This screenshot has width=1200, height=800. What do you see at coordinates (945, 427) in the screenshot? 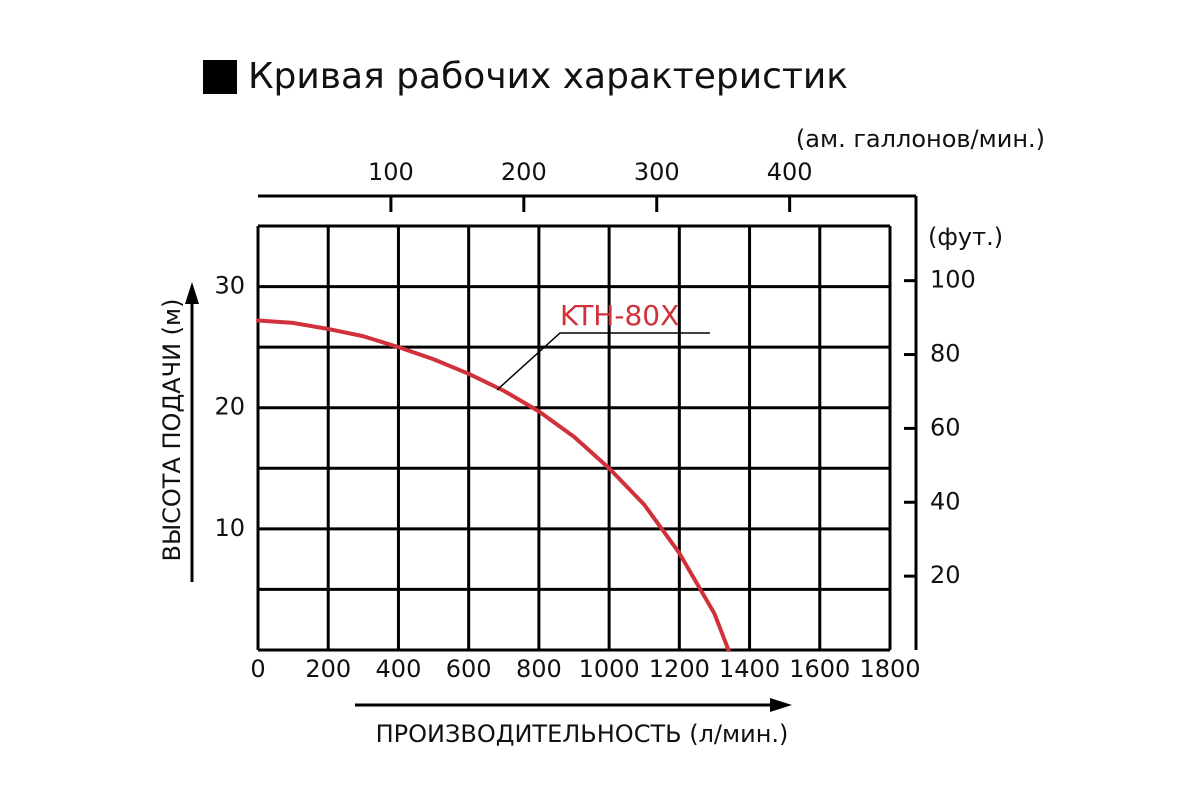
I see `y2-tick-label: 60` at bounding box center [945, 427].